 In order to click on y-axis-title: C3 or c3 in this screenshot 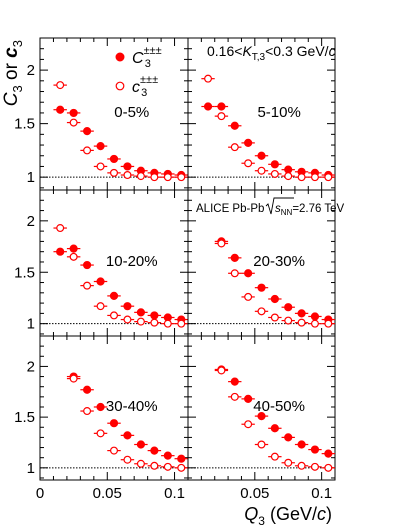, I will do `click(13, 73)`.